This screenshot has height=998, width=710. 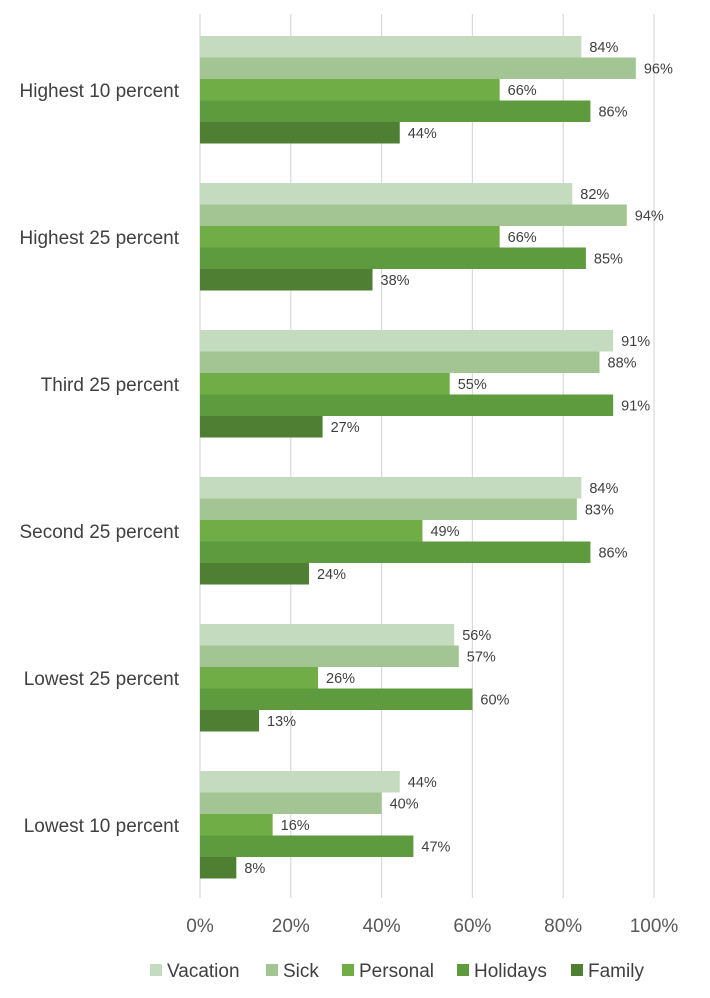 What do you see at coordinates (577, 970) in the screenshot?
I see `legend-swatch-family` at bounding box center [577, 970].